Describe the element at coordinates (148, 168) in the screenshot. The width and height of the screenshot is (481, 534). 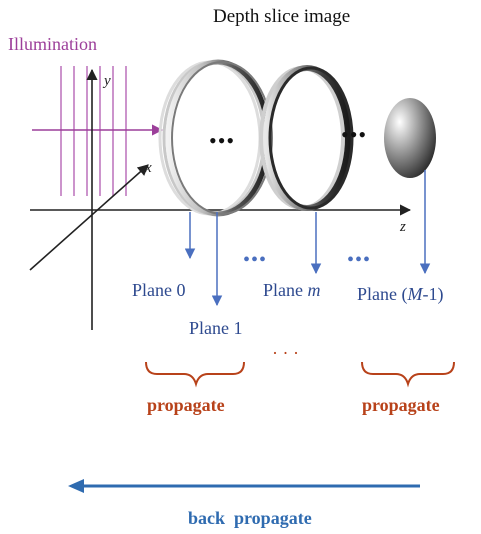
I see `x-axis-label: x` at that location.